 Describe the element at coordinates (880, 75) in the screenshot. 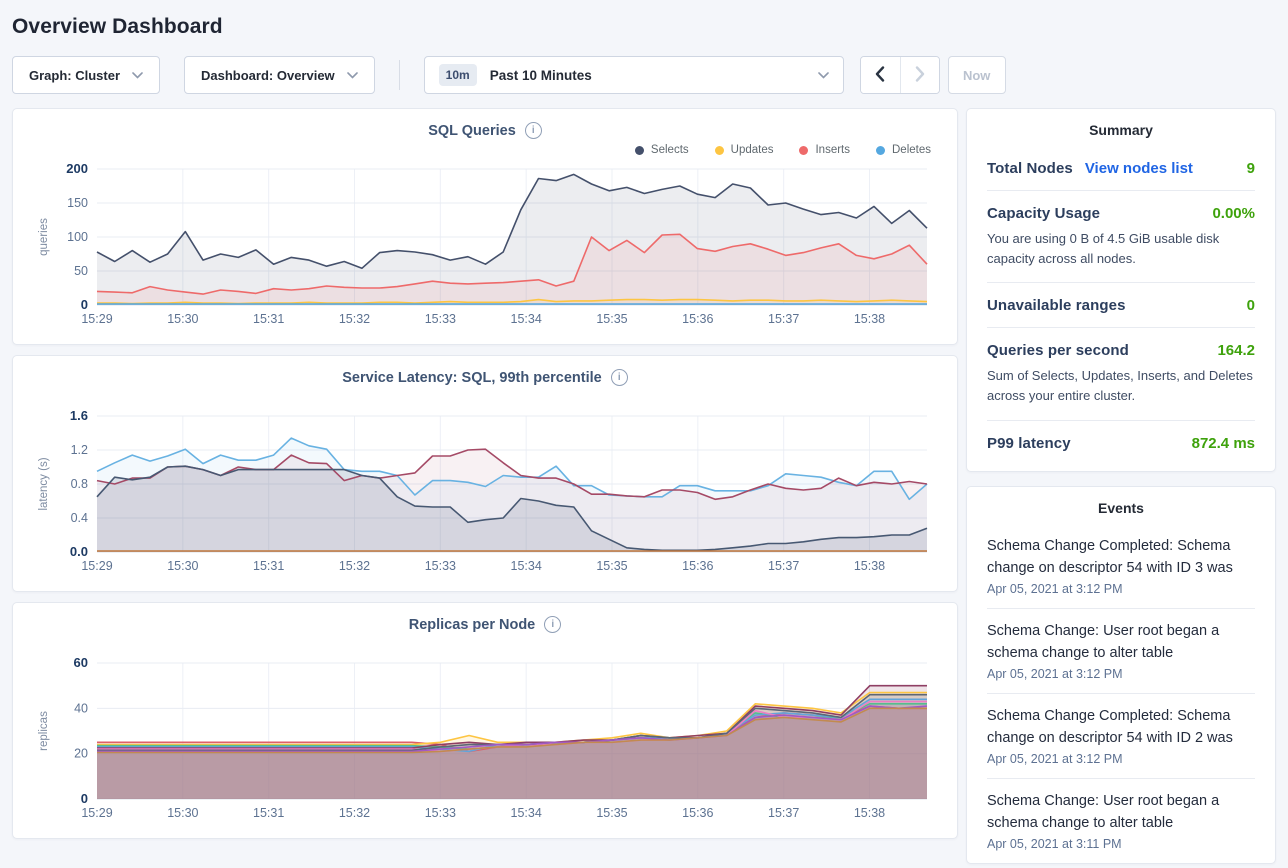

I see `prev-time-button` at that location.